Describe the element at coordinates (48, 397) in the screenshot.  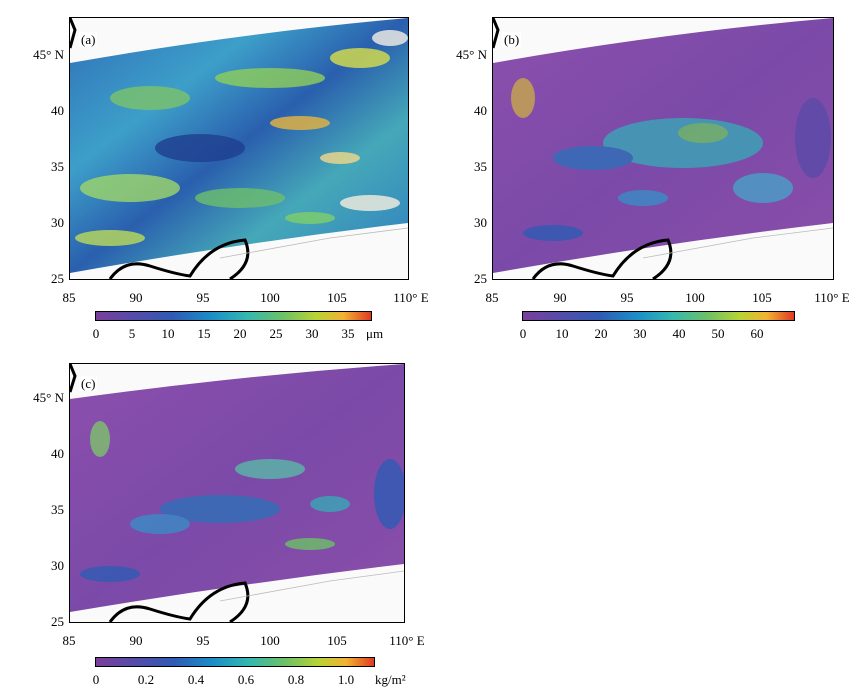
I see `ylab-c-45: 45° N` at that location.